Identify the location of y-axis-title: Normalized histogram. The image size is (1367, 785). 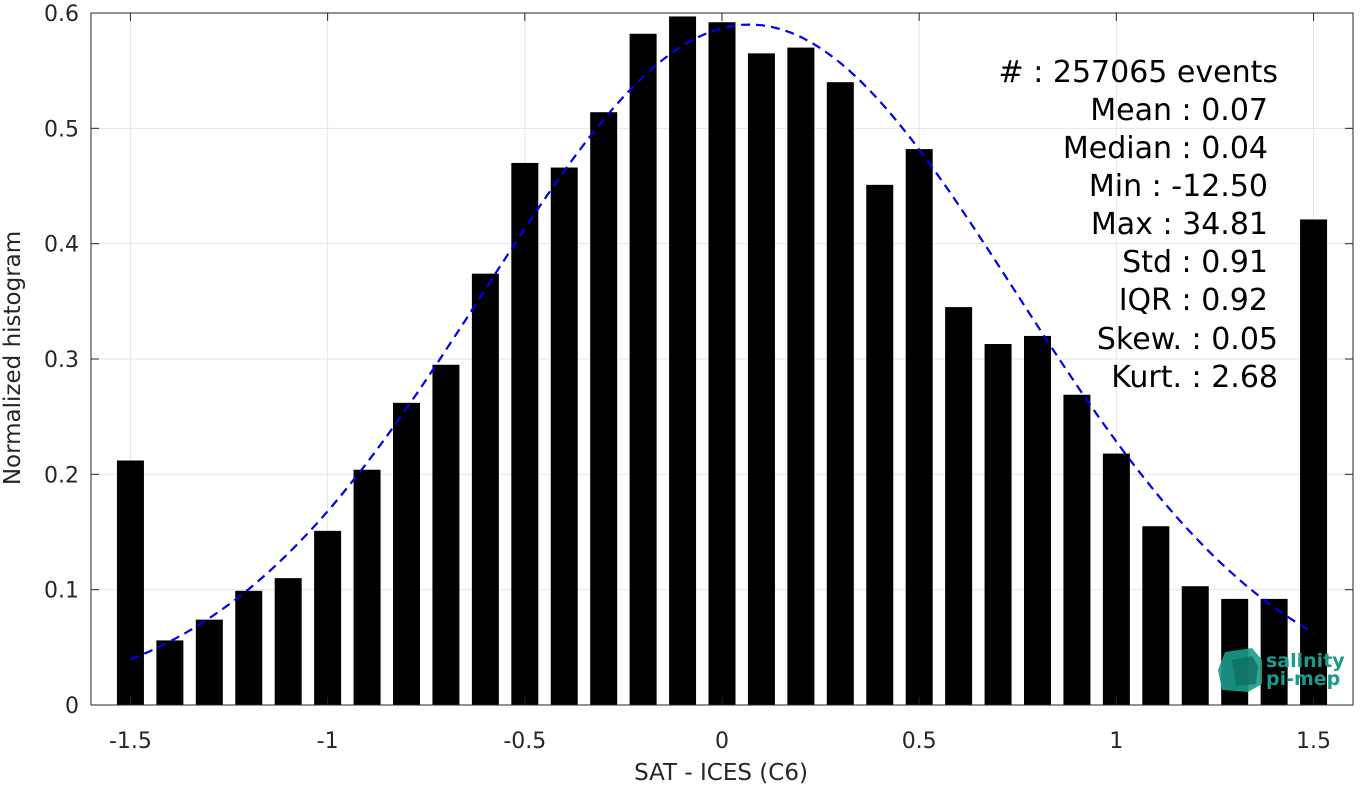
(13, 358).